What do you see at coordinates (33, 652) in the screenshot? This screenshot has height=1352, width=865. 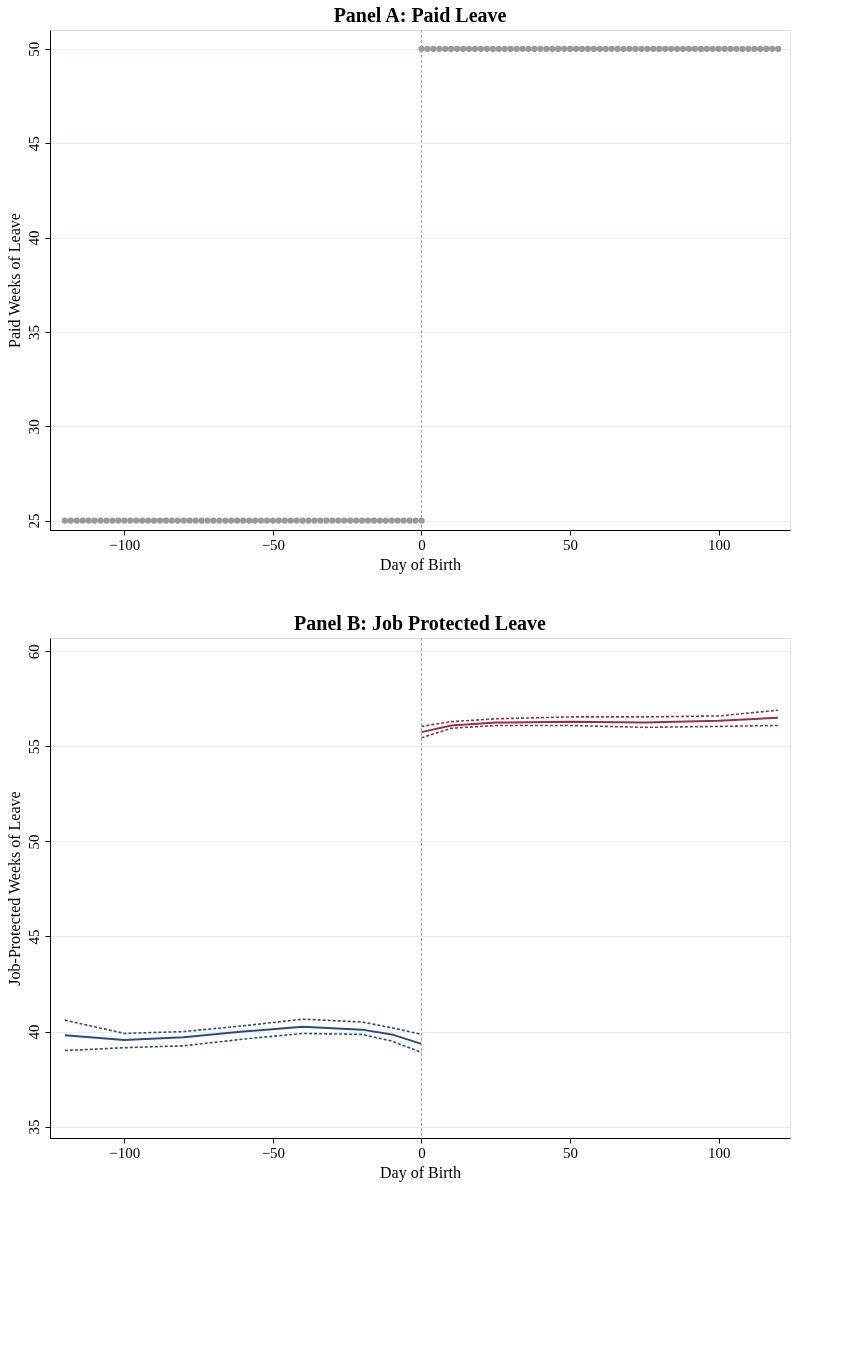 I see `y-tick-label: 60` at bounding box center [33, 652].